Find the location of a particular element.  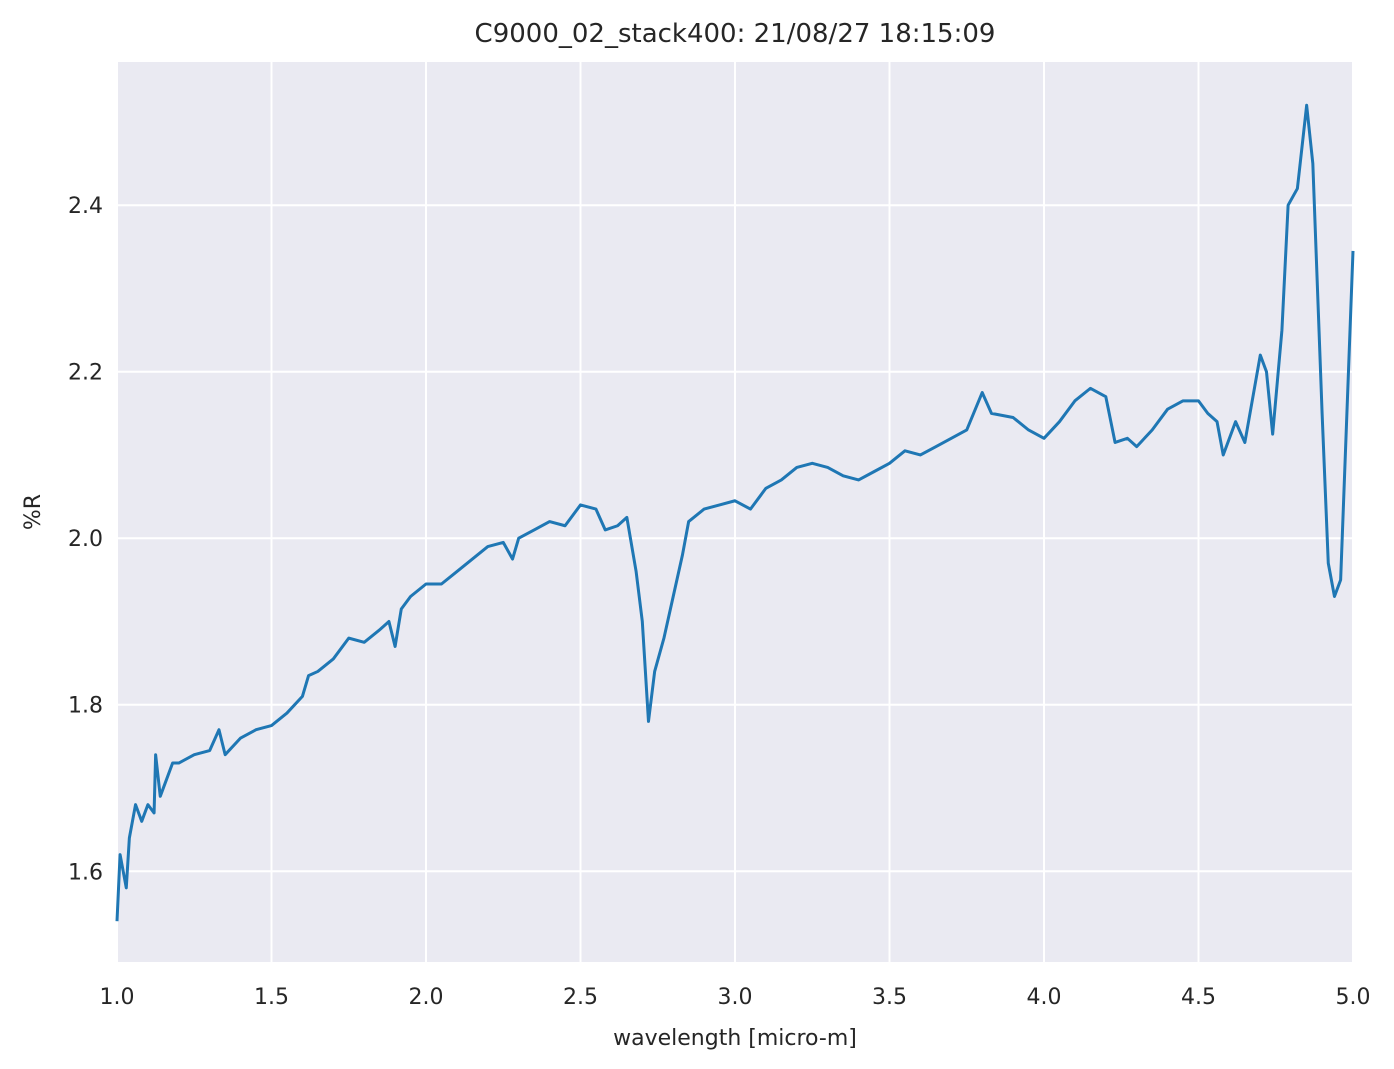

x-tick-label: 4.0 is located at coordinates (1044, 997).